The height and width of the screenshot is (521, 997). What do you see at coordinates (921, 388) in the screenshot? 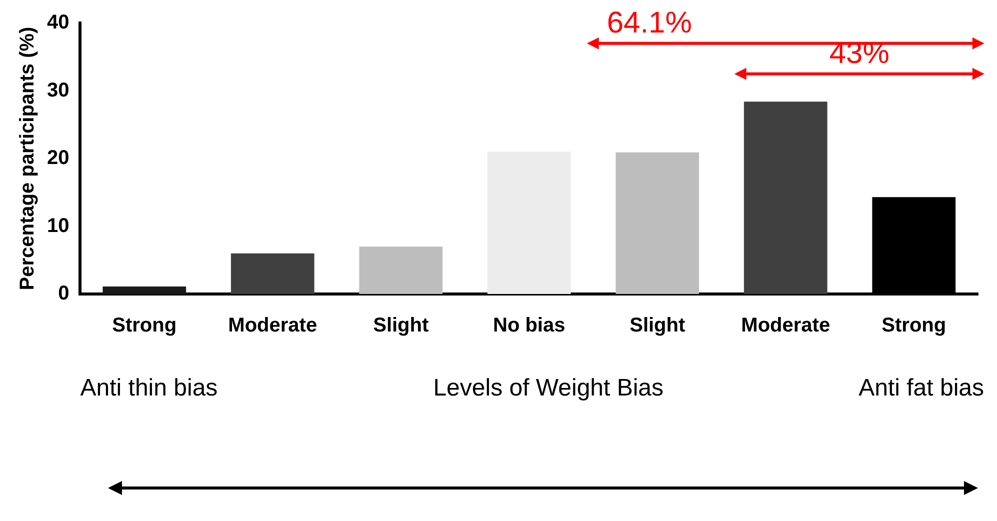
I see `text: Anti fat bias` at bounding box center [921, 388].